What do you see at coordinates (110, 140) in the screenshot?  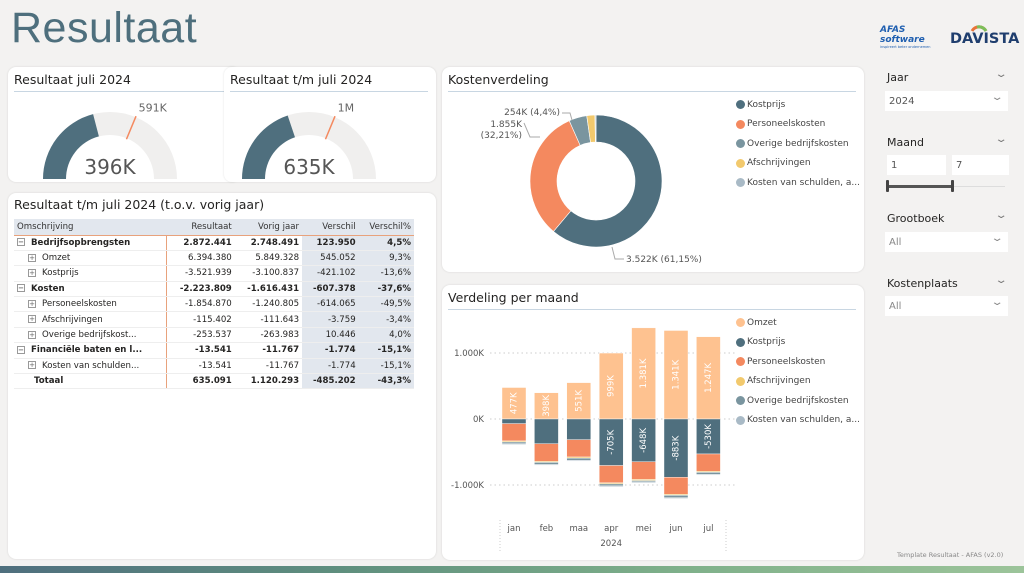 I see `gauge-month: 591K 396K` at bounding box center [110, 140].